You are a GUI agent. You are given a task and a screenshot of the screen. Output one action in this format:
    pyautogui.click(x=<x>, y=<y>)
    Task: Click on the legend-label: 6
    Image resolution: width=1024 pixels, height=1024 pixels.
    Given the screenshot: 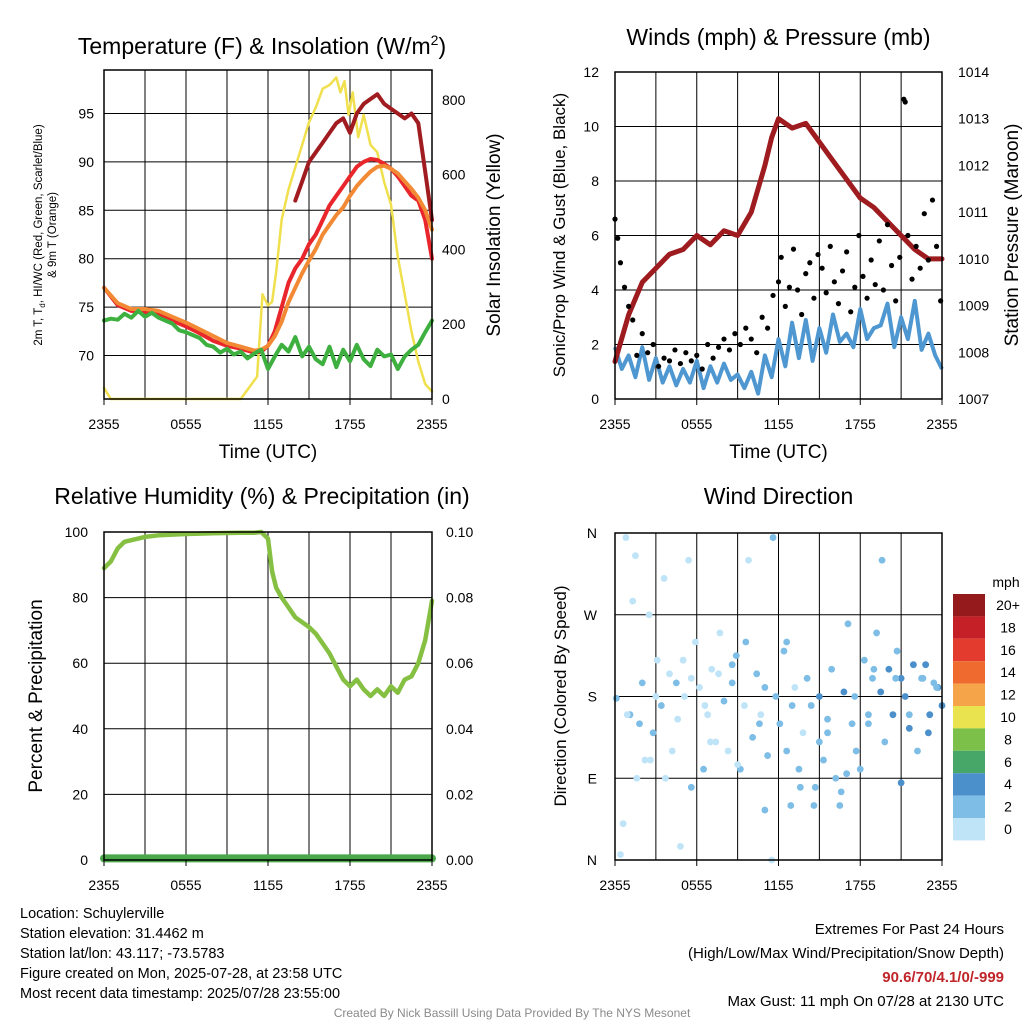 What is the action you would take?
    pyautogui.click(x=1008, y=762)
    